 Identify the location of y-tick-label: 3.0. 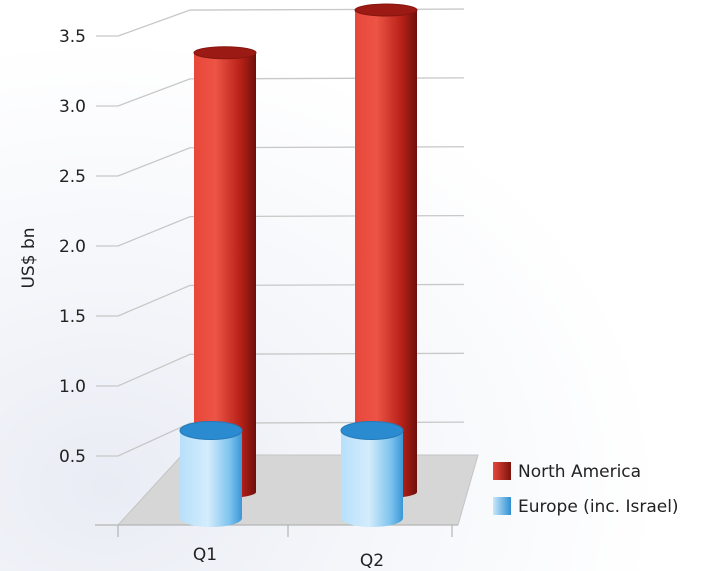
(72, 107).